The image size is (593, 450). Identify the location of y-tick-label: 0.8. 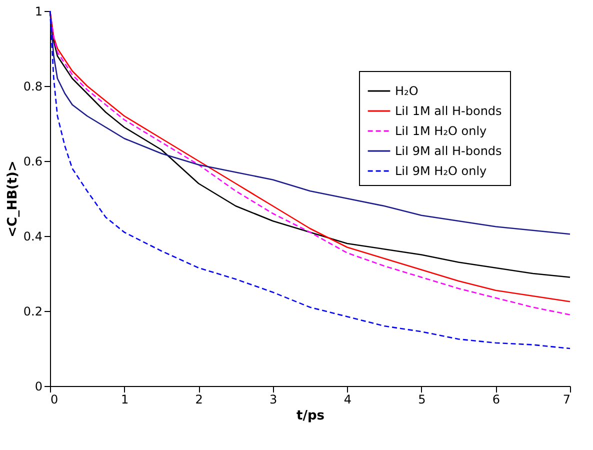
(32, 87).